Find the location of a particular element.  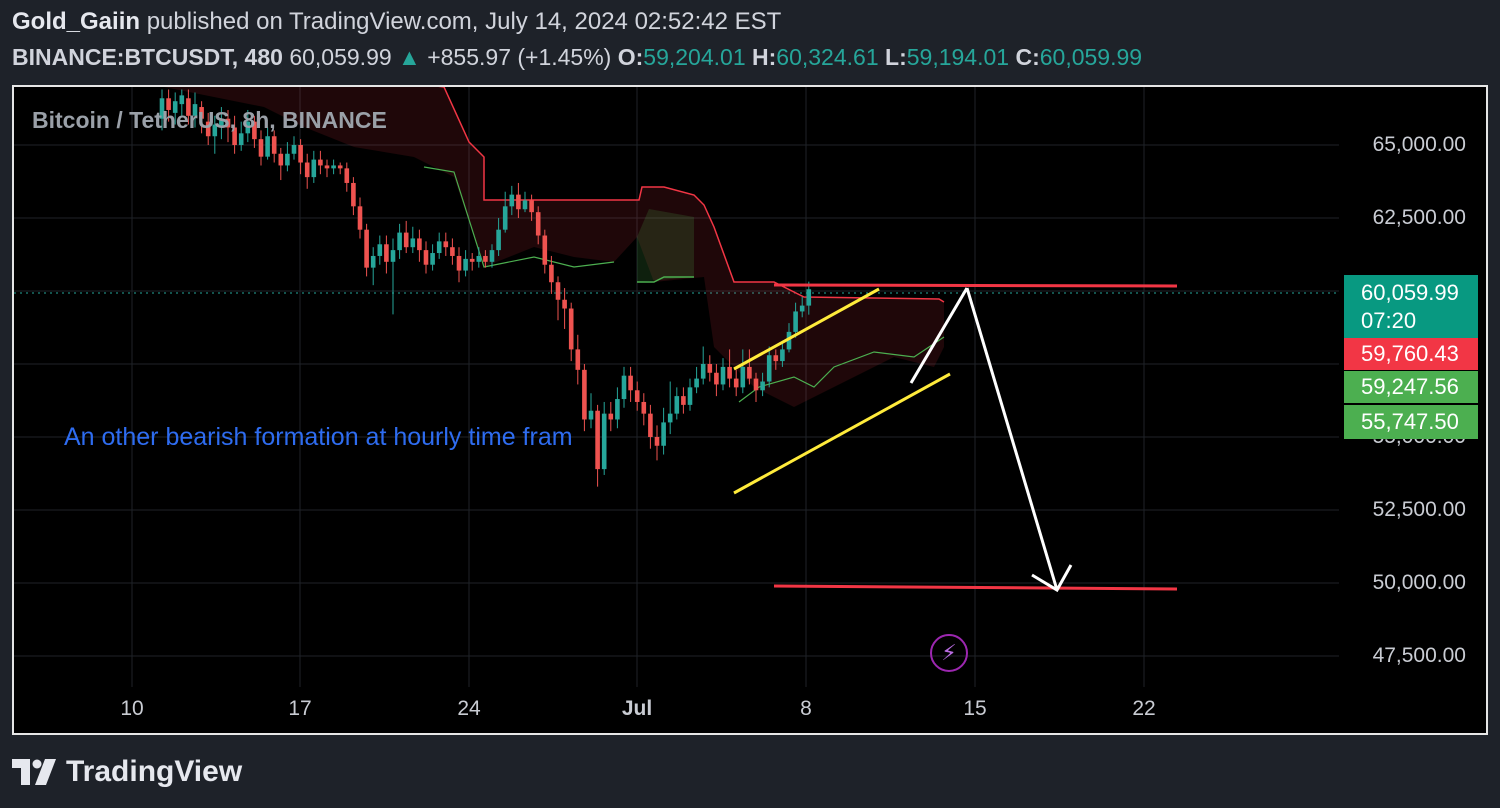

low-label: L: is located at coordinates (896, 57).